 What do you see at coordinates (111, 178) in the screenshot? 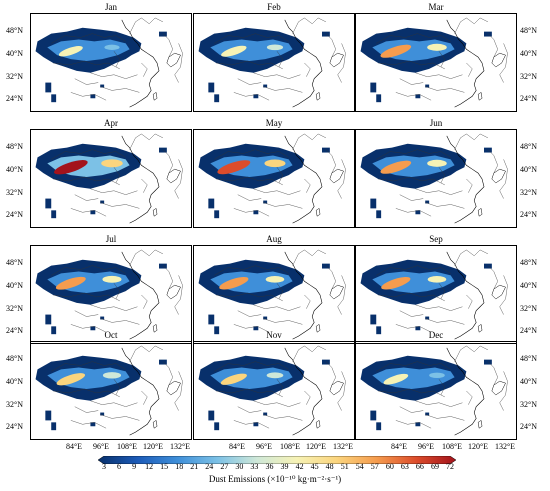
I see `map-panel-apr` at bounding box center [111, 178].